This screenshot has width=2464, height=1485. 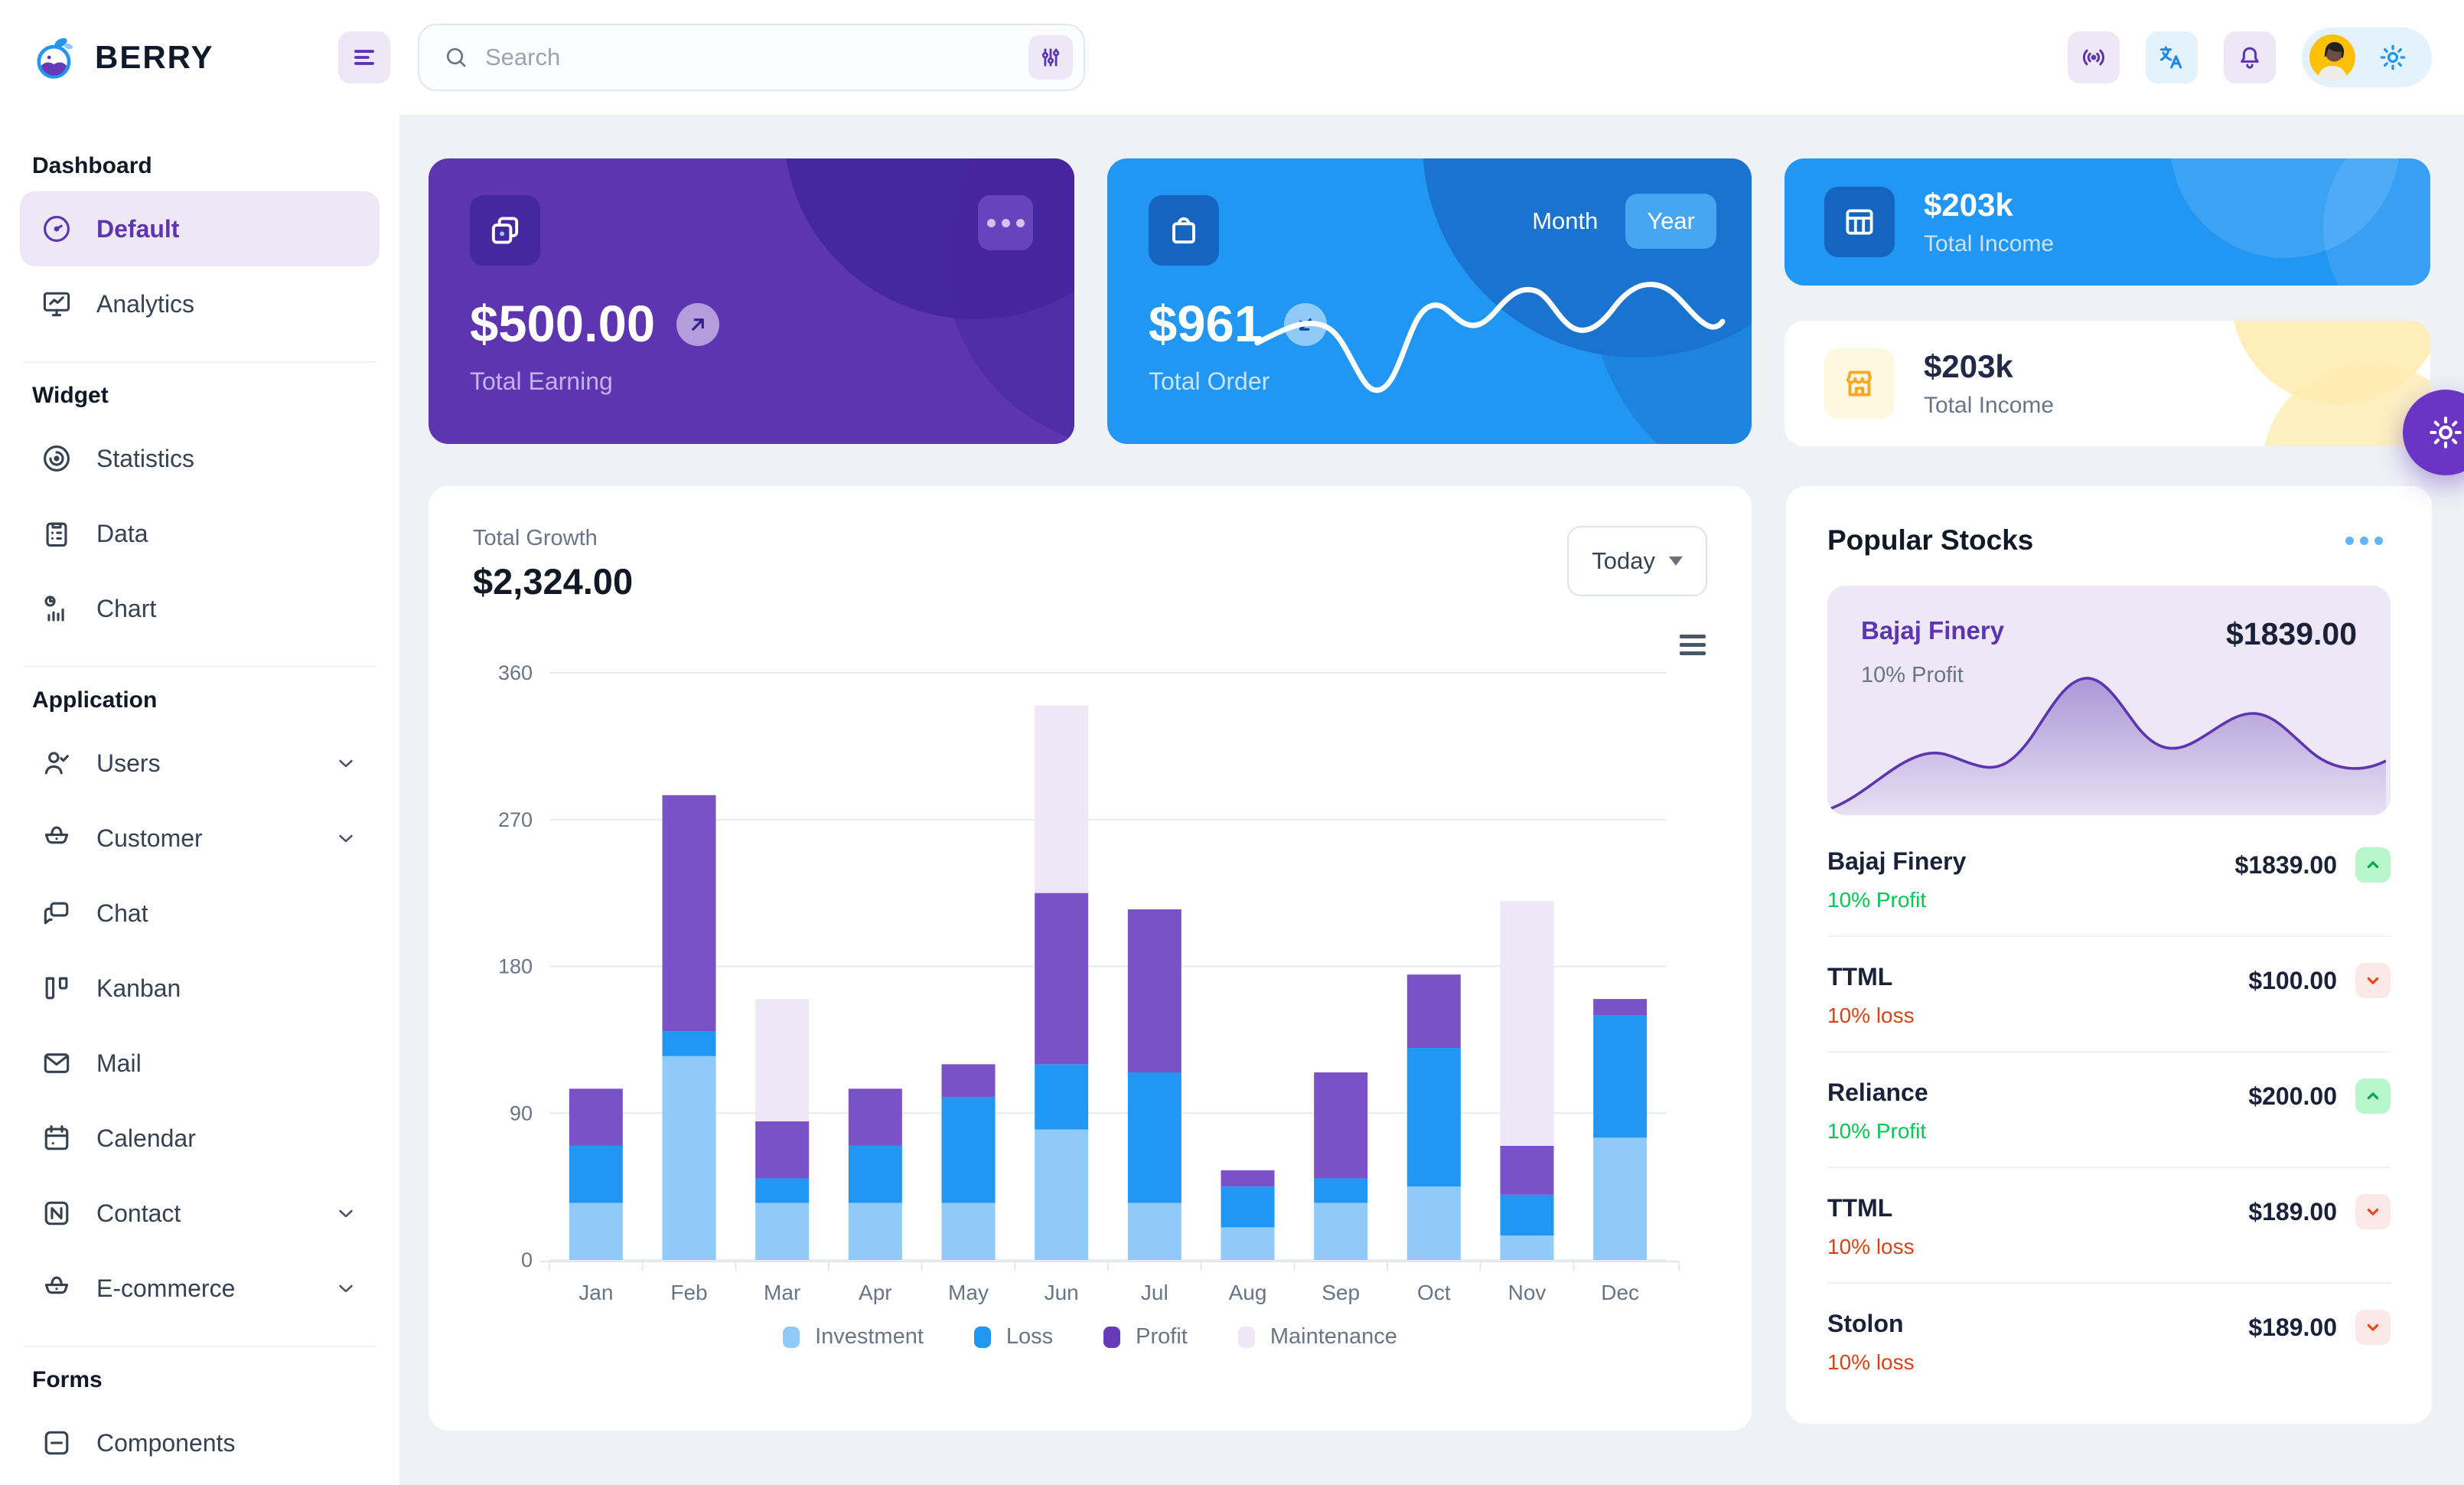 I want to click on stock-change: 10% loss, so click(x=1871, y=1362).